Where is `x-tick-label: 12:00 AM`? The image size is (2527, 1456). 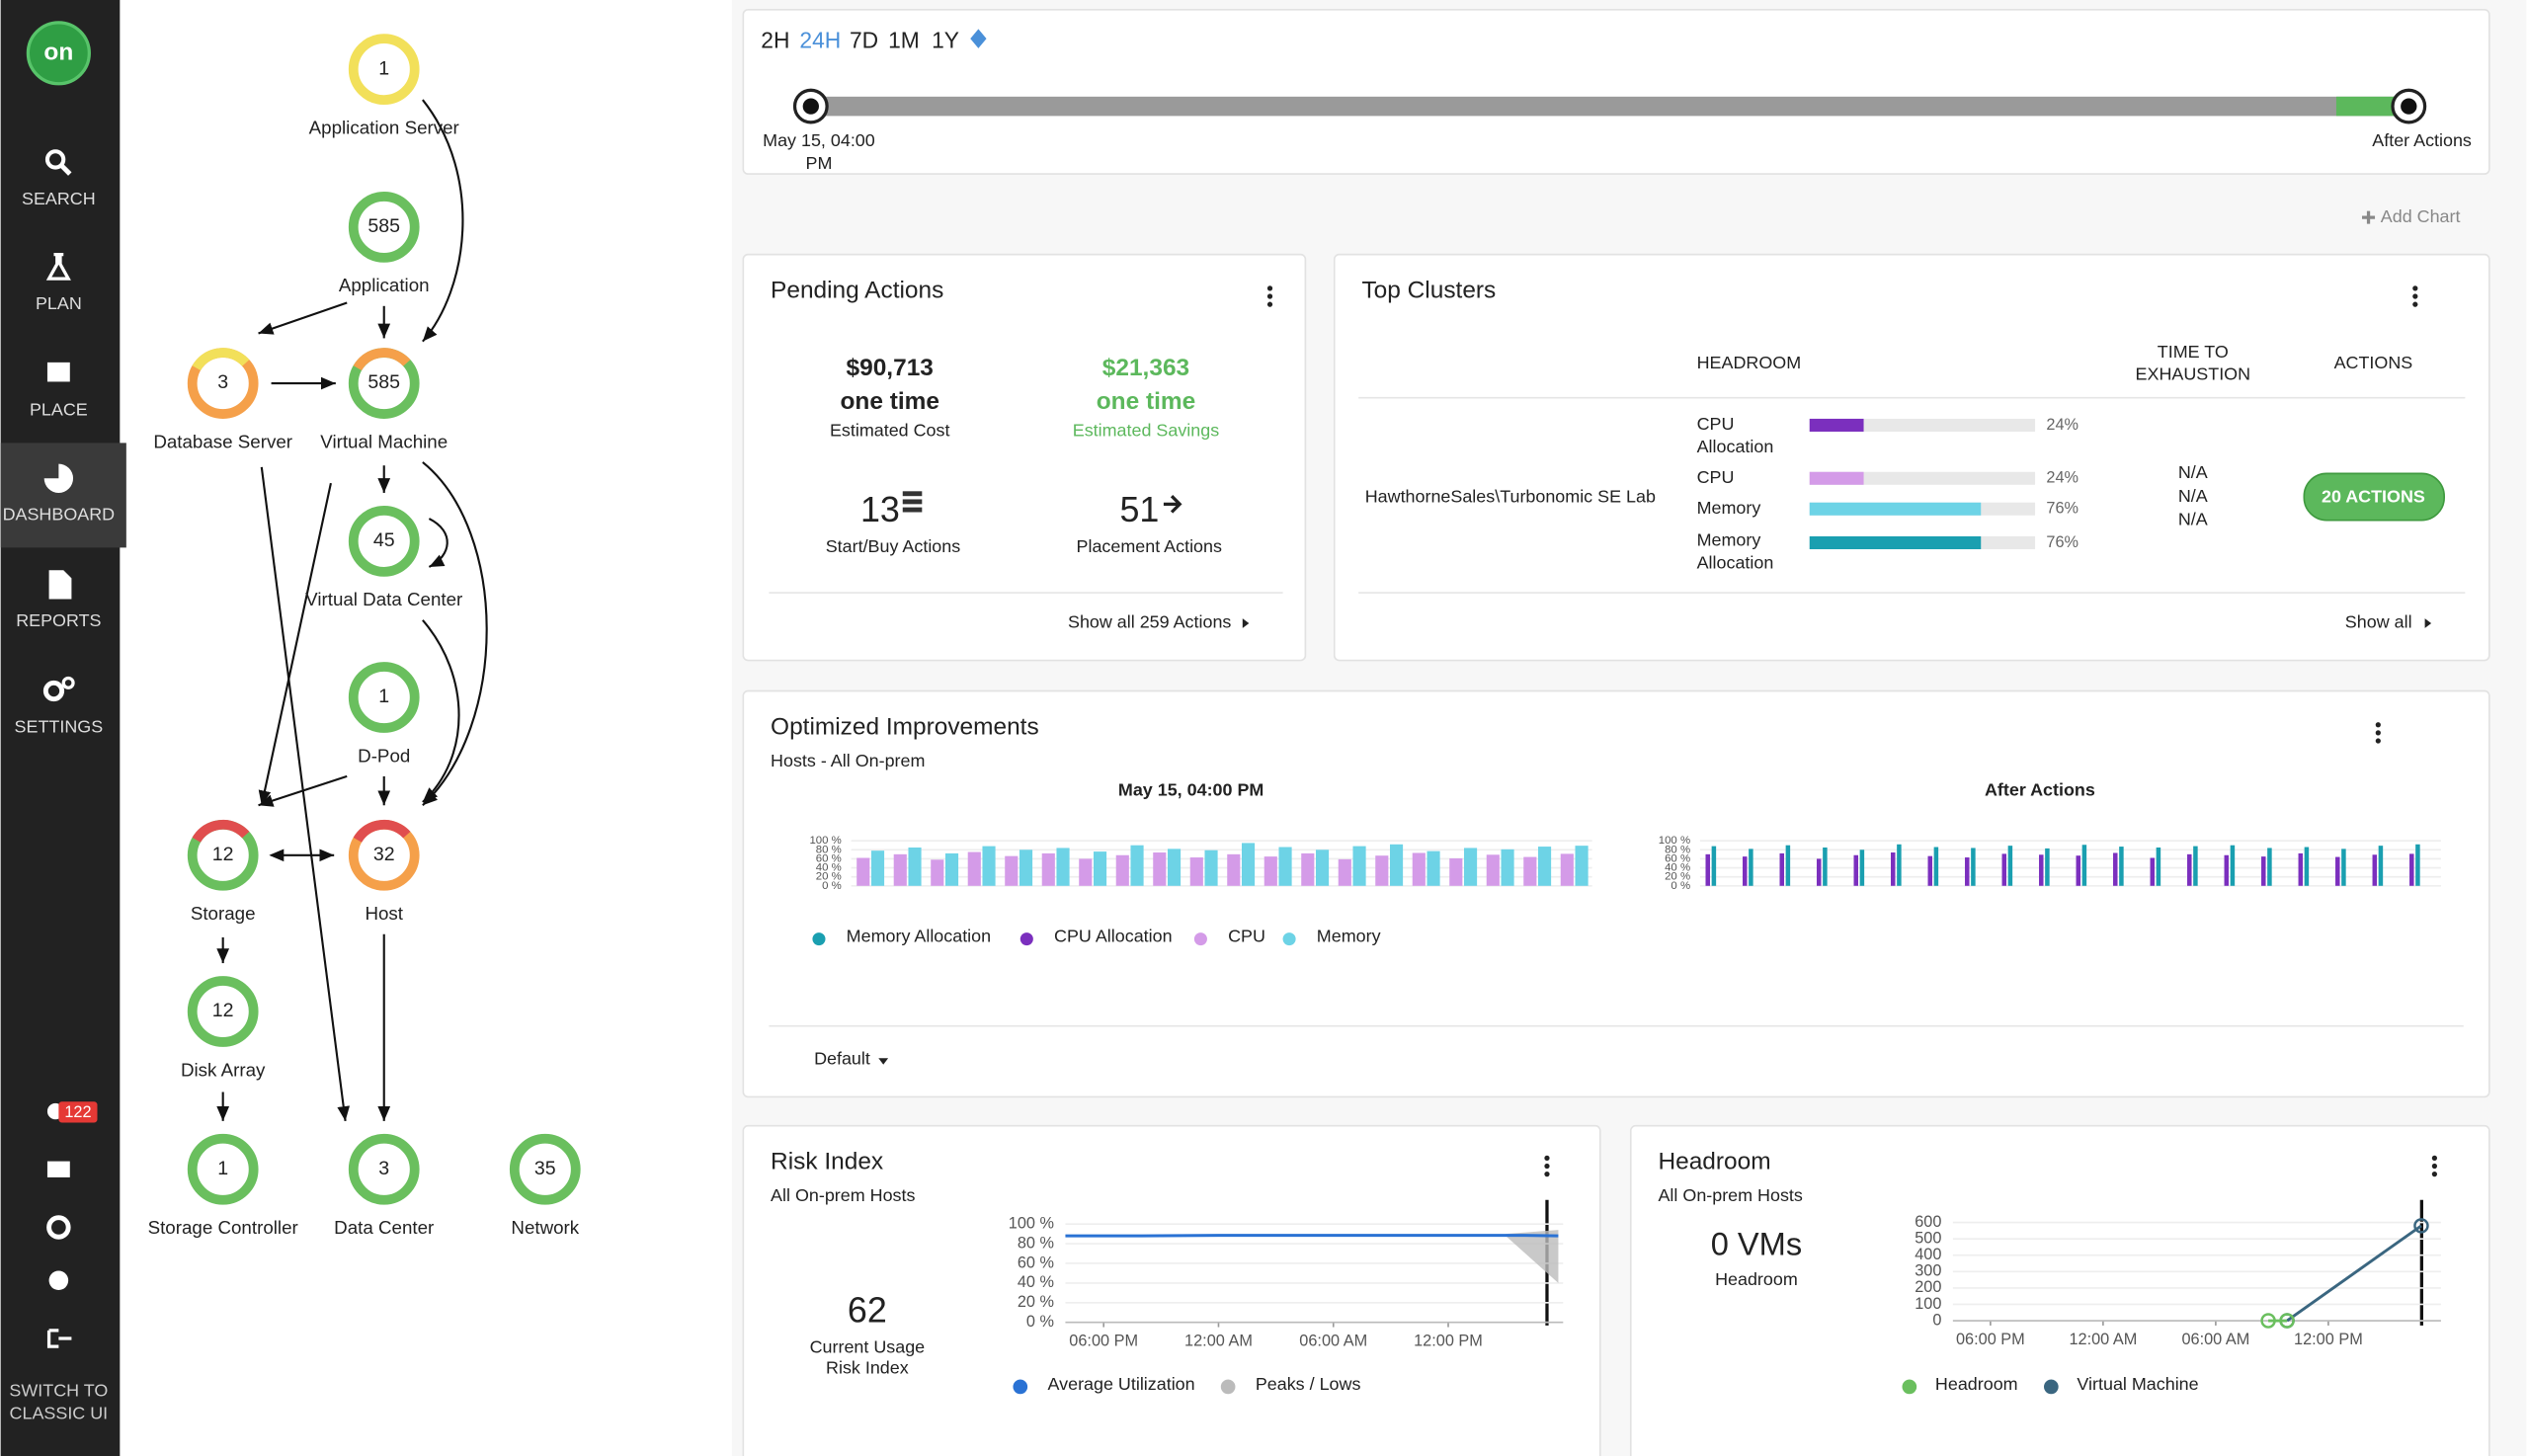 x-tick-label: 12:00 AM is located at coordinates (1218, 1341).